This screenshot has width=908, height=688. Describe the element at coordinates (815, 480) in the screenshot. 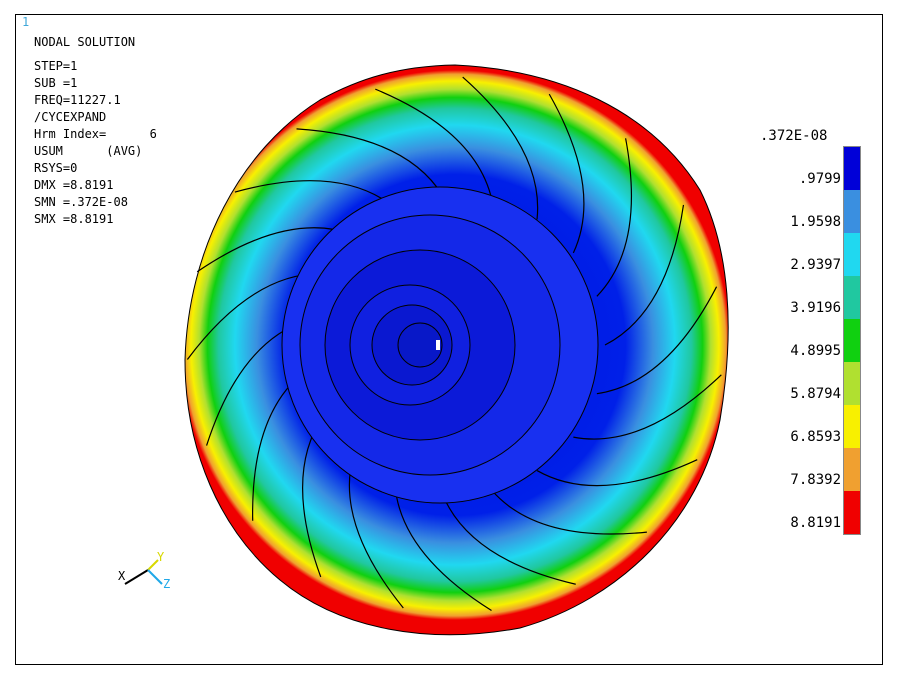

I see `legend-label-8: 7.8392` at that location.